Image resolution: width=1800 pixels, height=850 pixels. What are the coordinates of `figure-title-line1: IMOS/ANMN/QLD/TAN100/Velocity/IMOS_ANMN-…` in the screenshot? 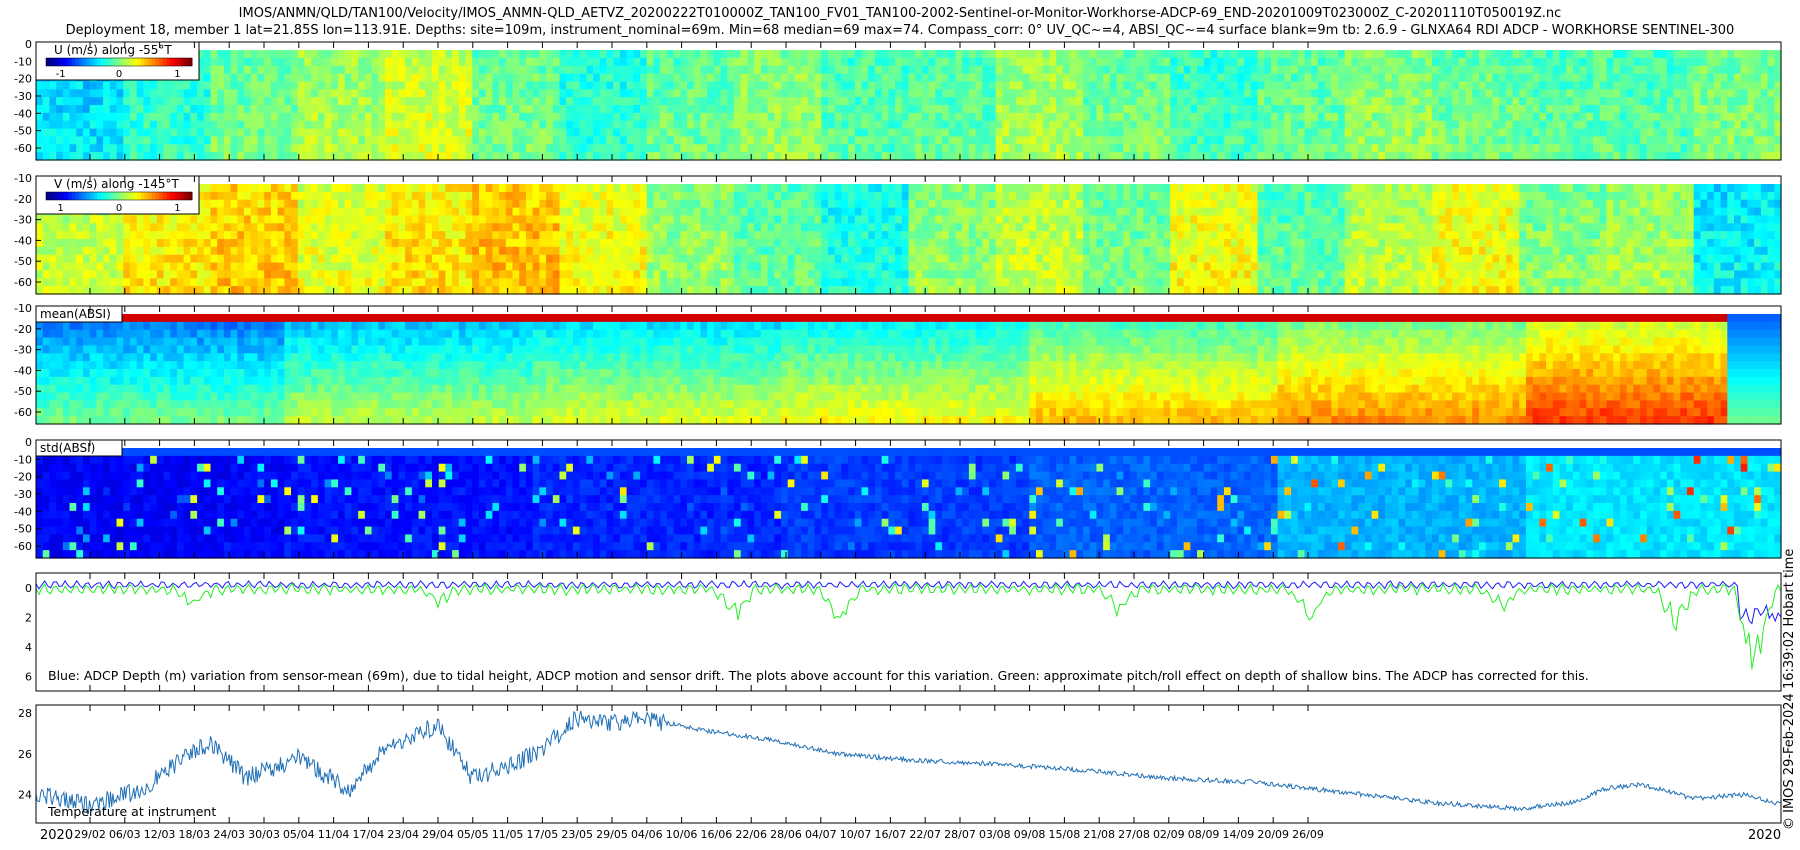 It's located at (900, 13).